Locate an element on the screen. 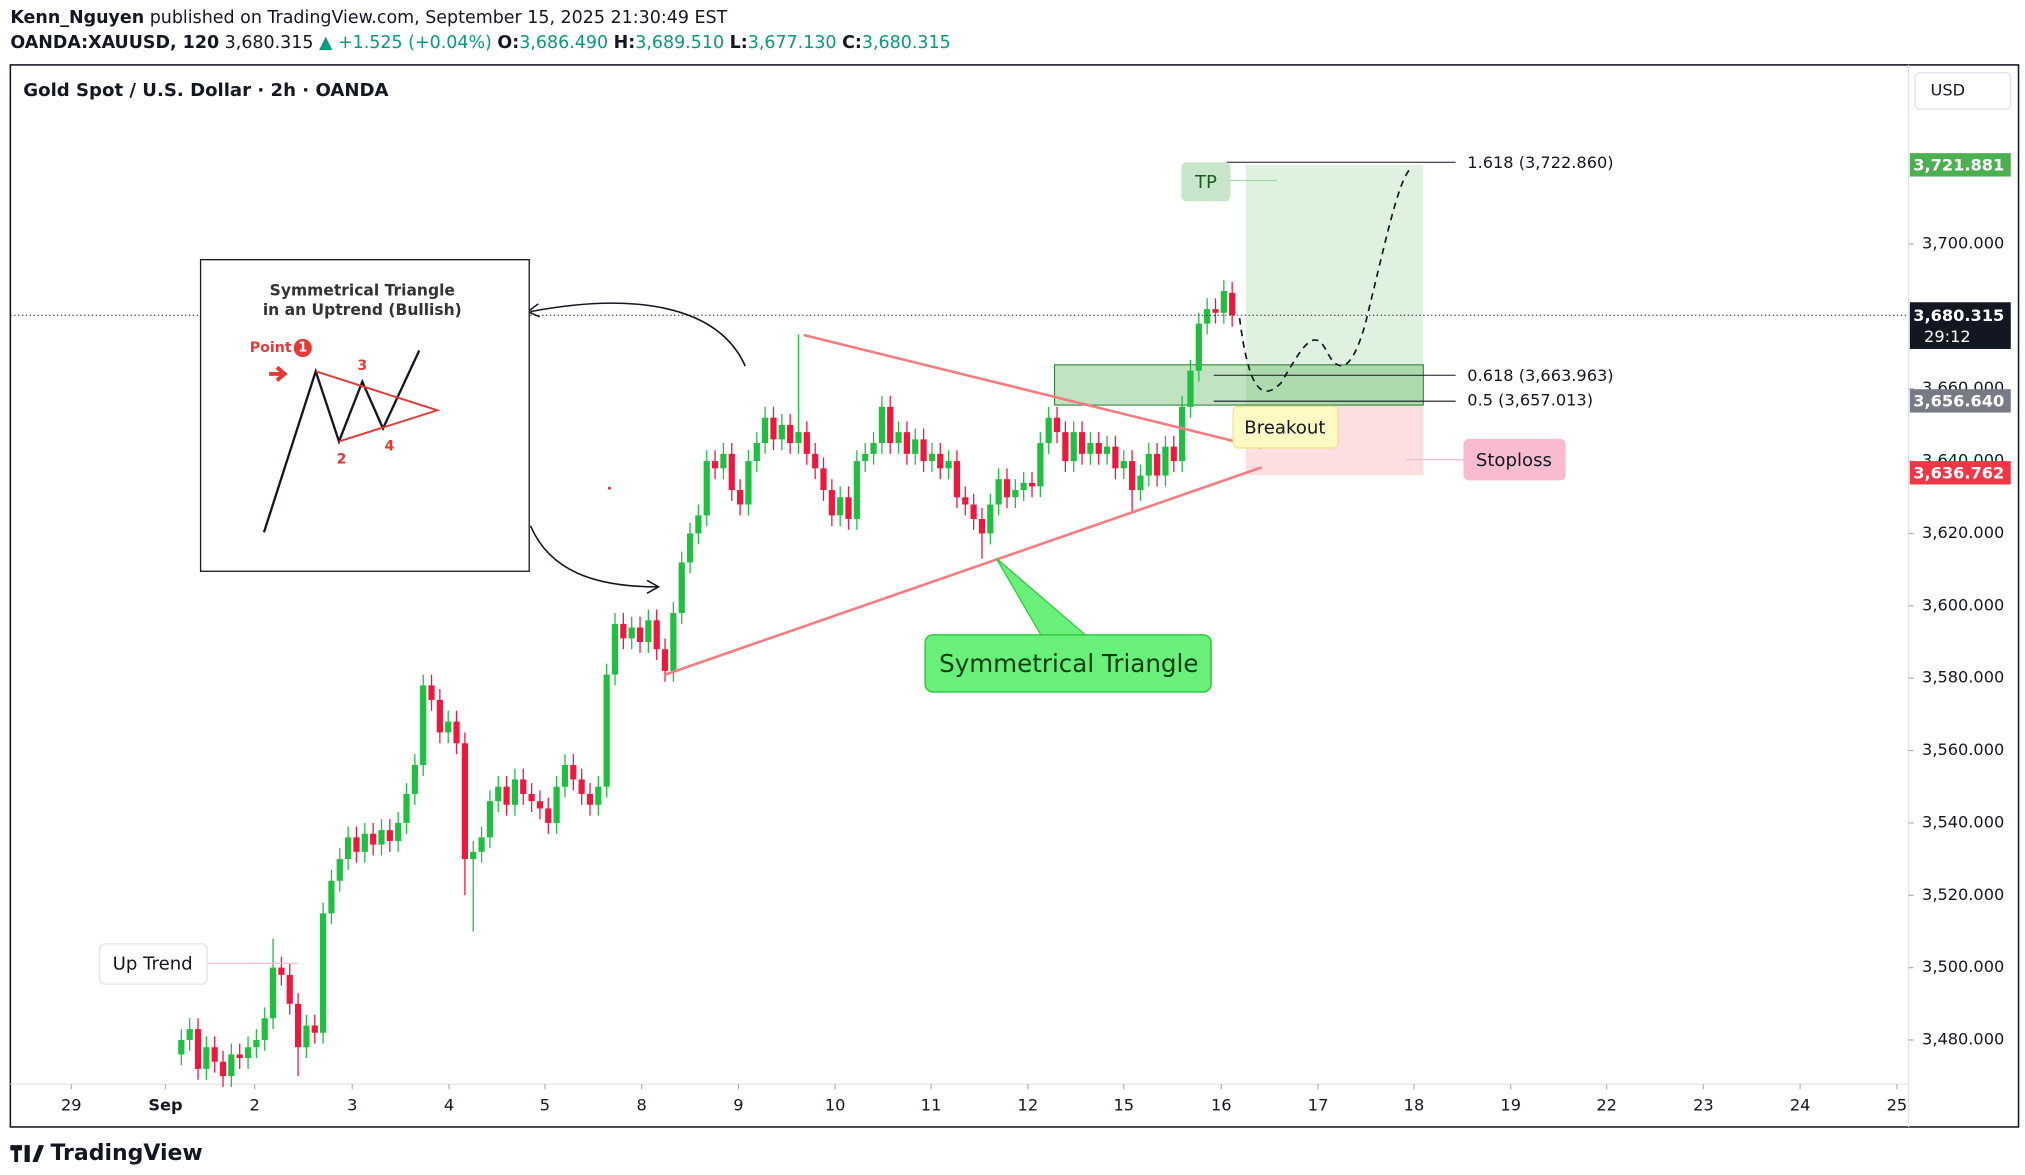  x-tick-label: 24 is located at coordinates (1800, 1105).